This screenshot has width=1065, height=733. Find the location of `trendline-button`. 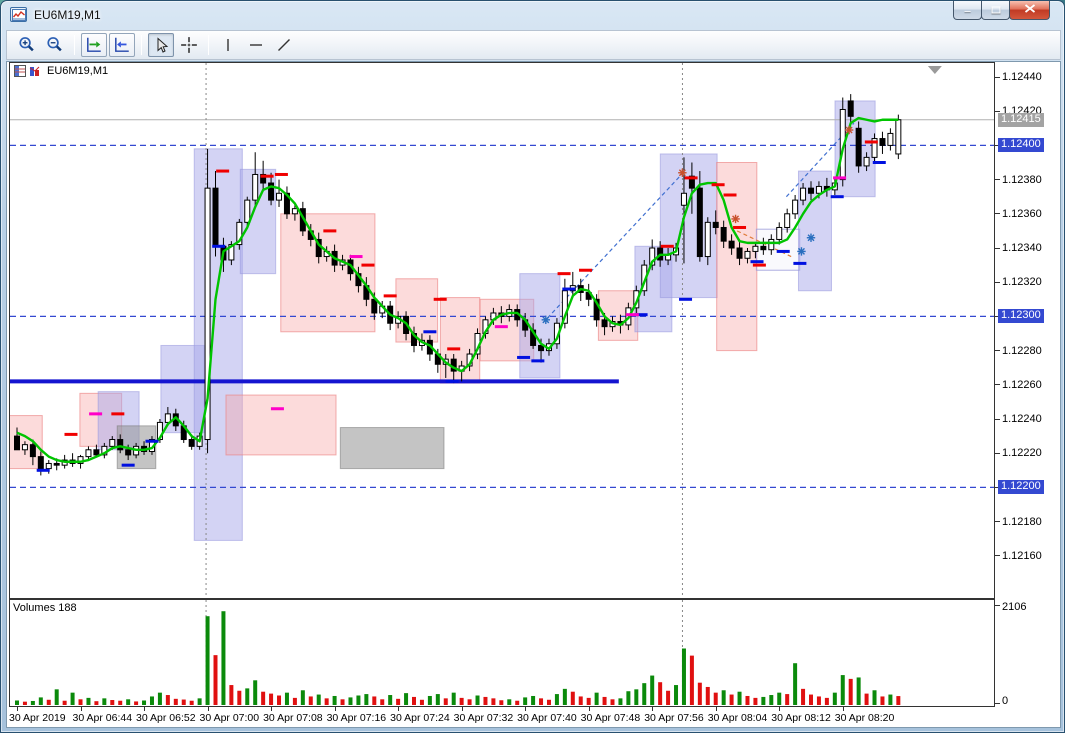

trendline-button is located at coordinates (284, 45).